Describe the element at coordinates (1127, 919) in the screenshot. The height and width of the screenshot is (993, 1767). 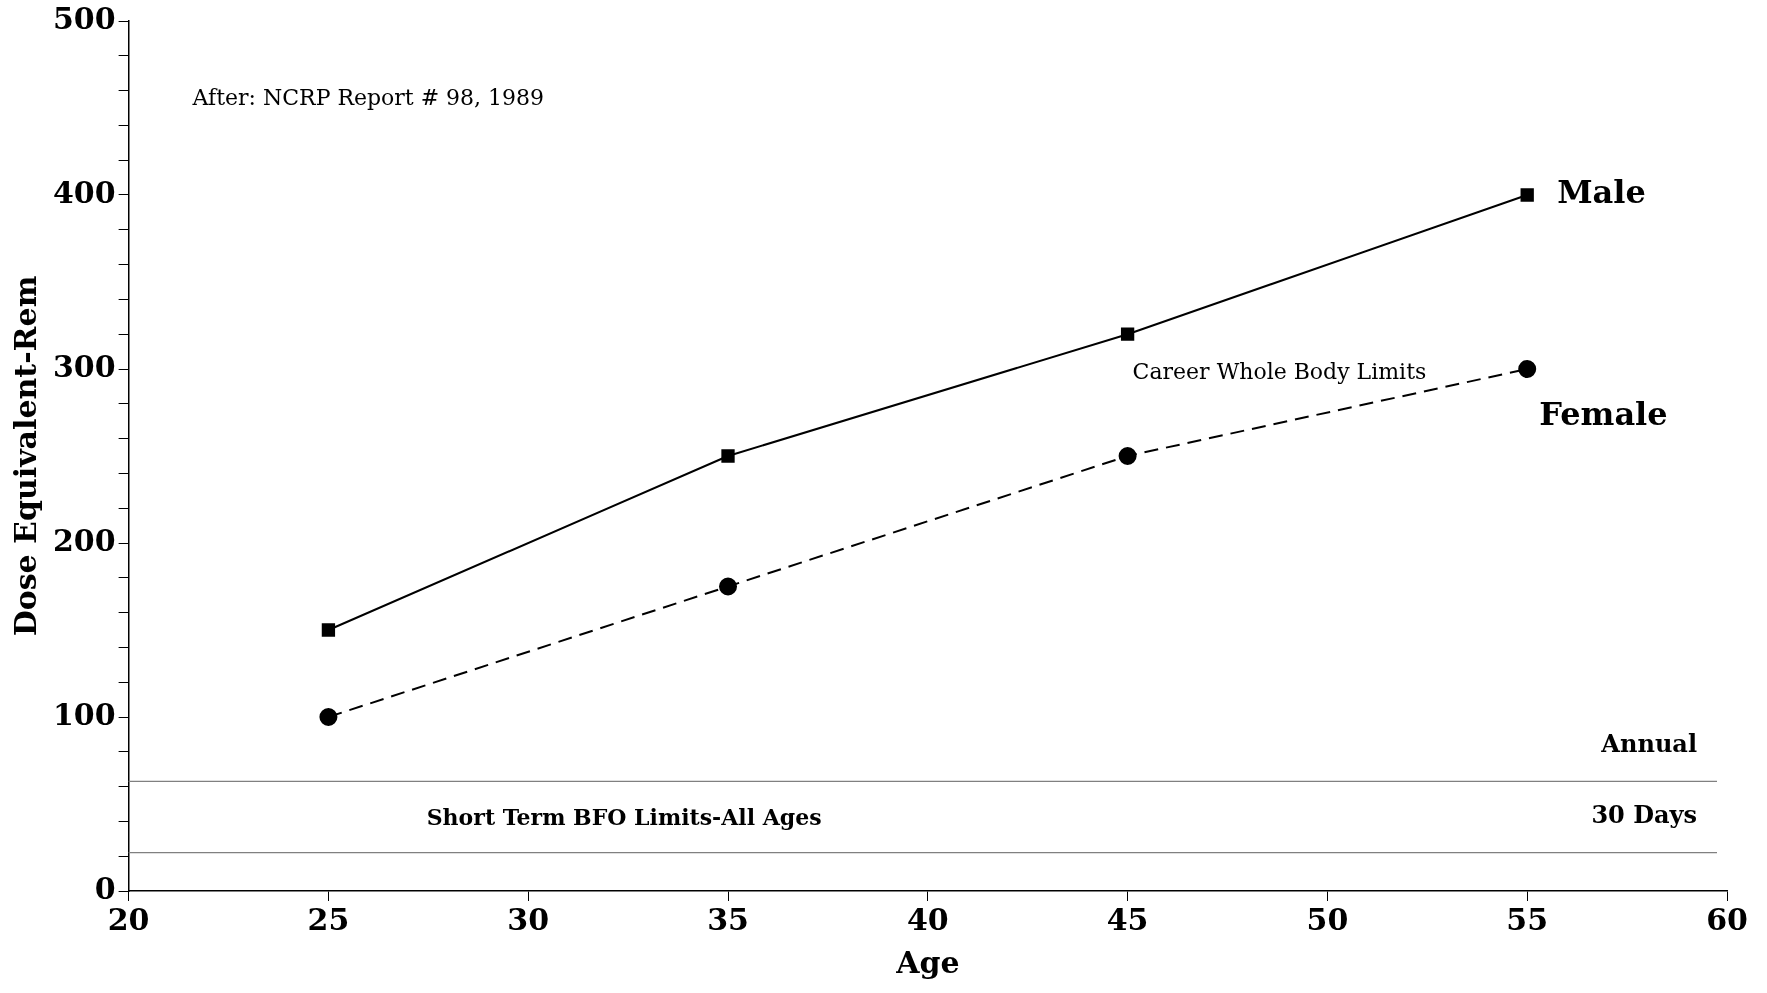
I see `x-tick-label: 45` at that location.